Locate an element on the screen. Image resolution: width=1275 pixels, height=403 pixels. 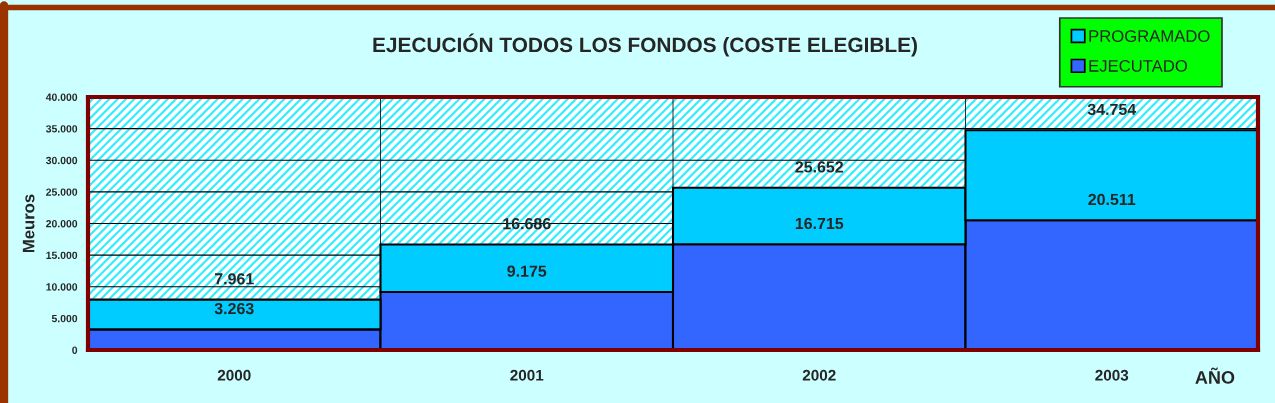
data-label: 20.511 is located at coordinates (1112, 199).